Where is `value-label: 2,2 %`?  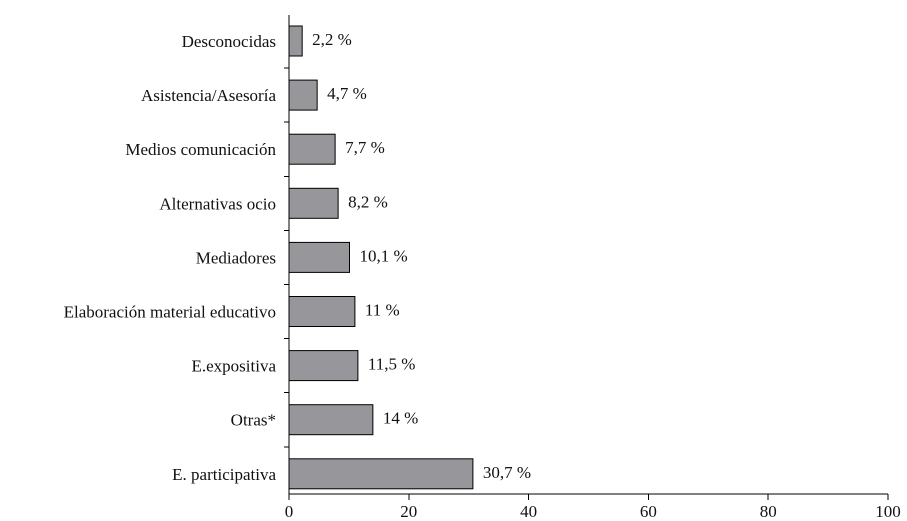
value-label: 2,2 % is located at coordinates (332, 39).